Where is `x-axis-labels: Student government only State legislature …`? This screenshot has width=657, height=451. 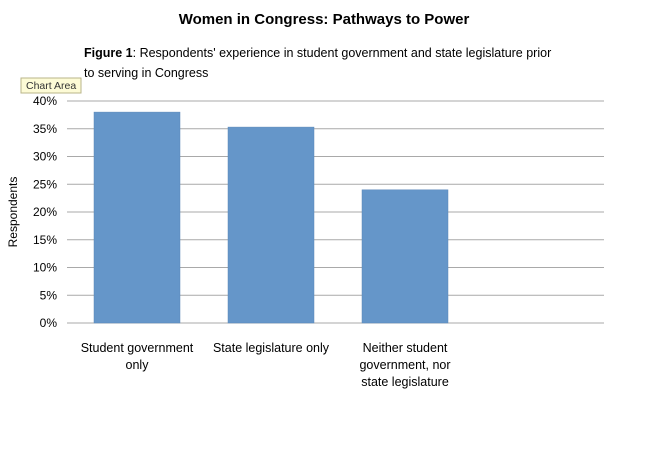
x-axis-labels: Student government only State legislature … is located at coordinates (266, 365).